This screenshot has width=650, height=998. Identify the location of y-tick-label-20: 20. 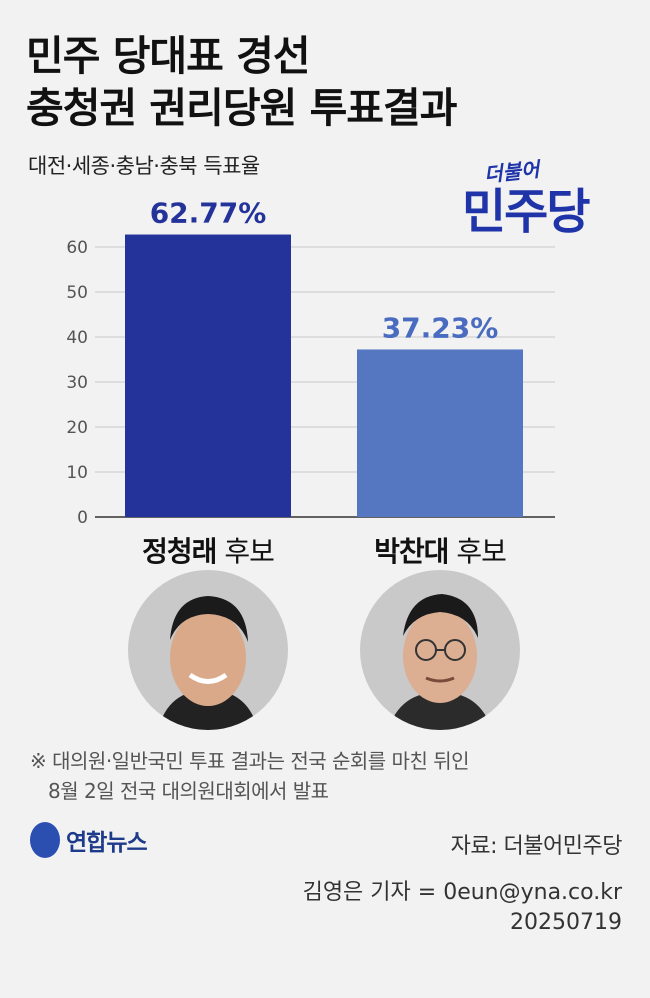
(77, 428).